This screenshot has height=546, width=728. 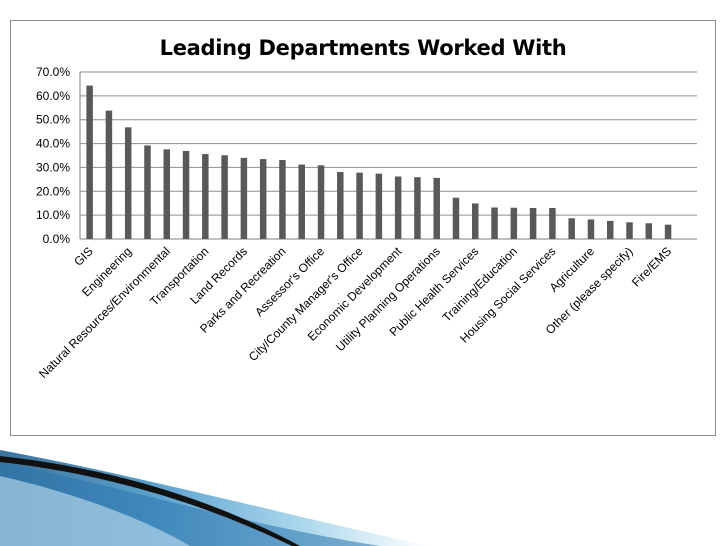 I want to click on y-tick-label: 60.0%, so click(x=53, y=96).